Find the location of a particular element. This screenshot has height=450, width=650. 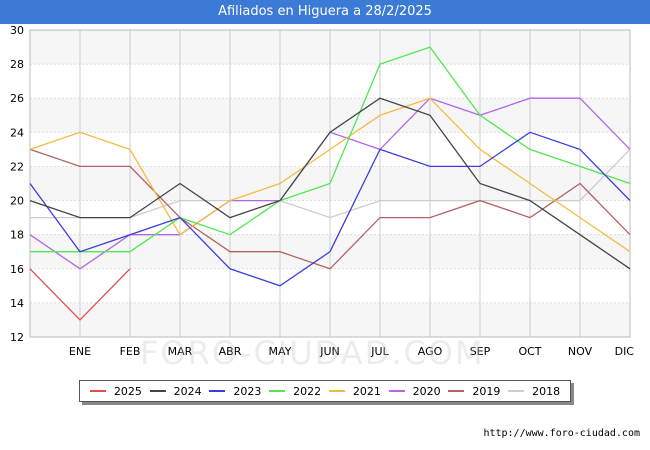

legend-label: 2018 is located at coordinates (546, 391).